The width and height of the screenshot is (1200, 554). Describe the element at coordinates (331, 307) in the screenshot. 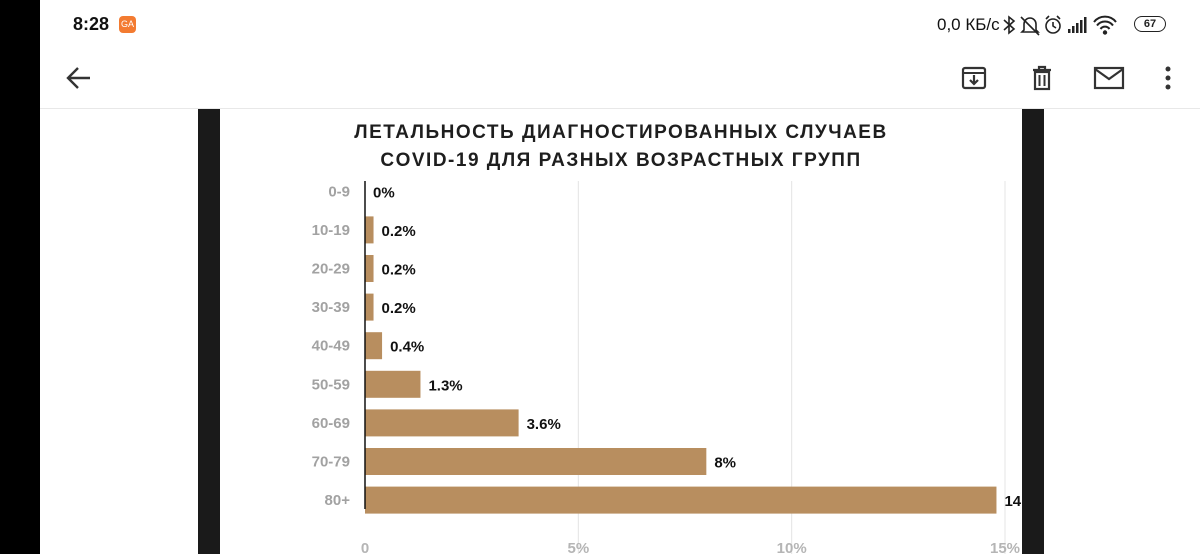

I see `category-label: 30-39` at that location.